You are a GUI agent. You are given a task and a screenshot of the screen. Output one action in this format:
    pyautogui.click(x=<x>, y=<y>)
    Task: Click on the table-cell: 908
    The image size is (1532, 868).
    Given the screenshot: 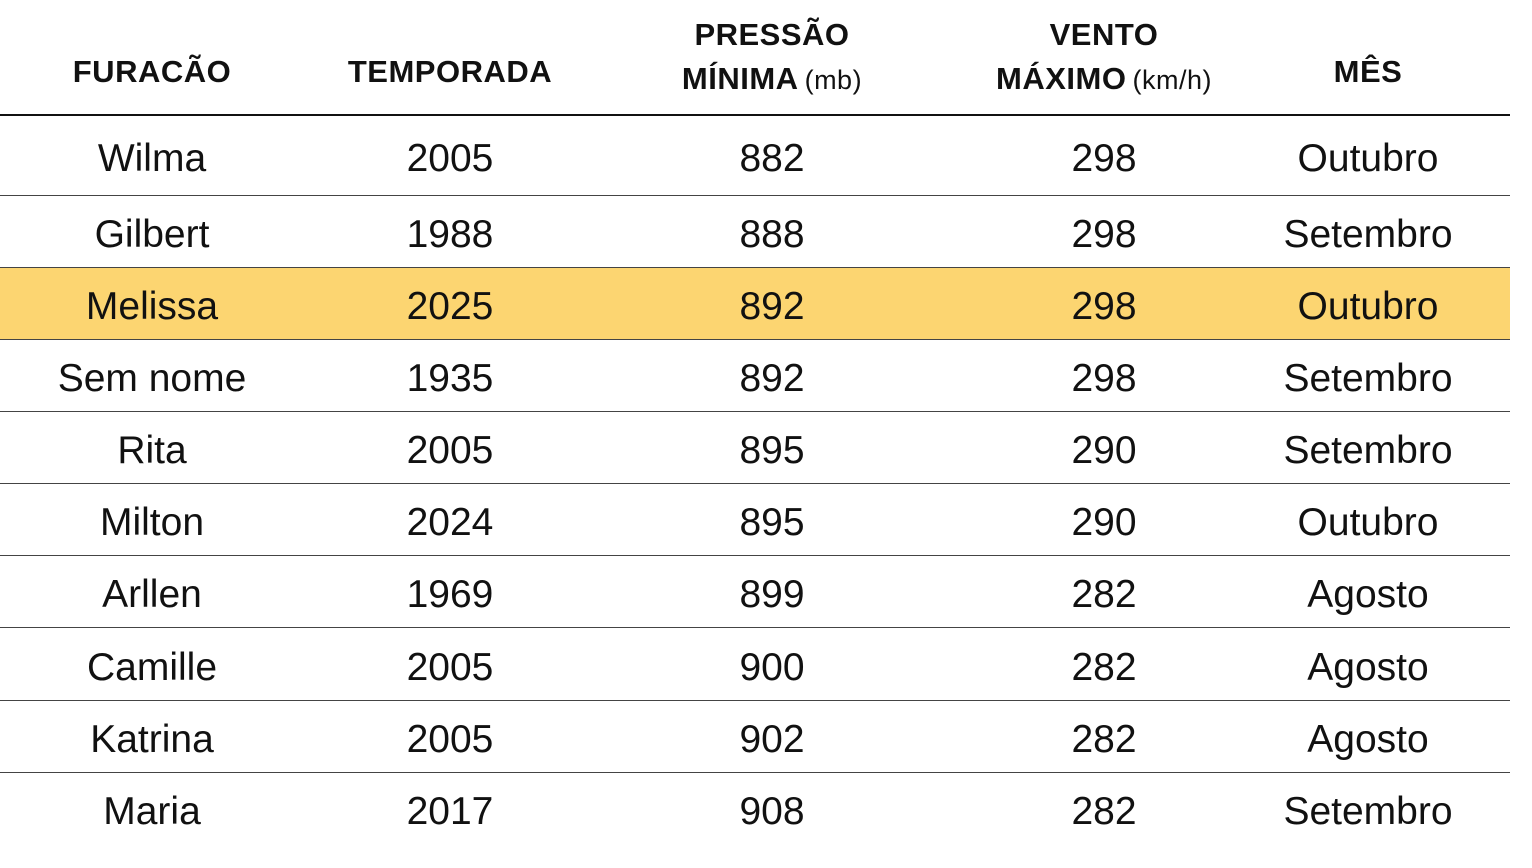 What is the action you would take?
    pyautogui.click(x=772, y=811)
    